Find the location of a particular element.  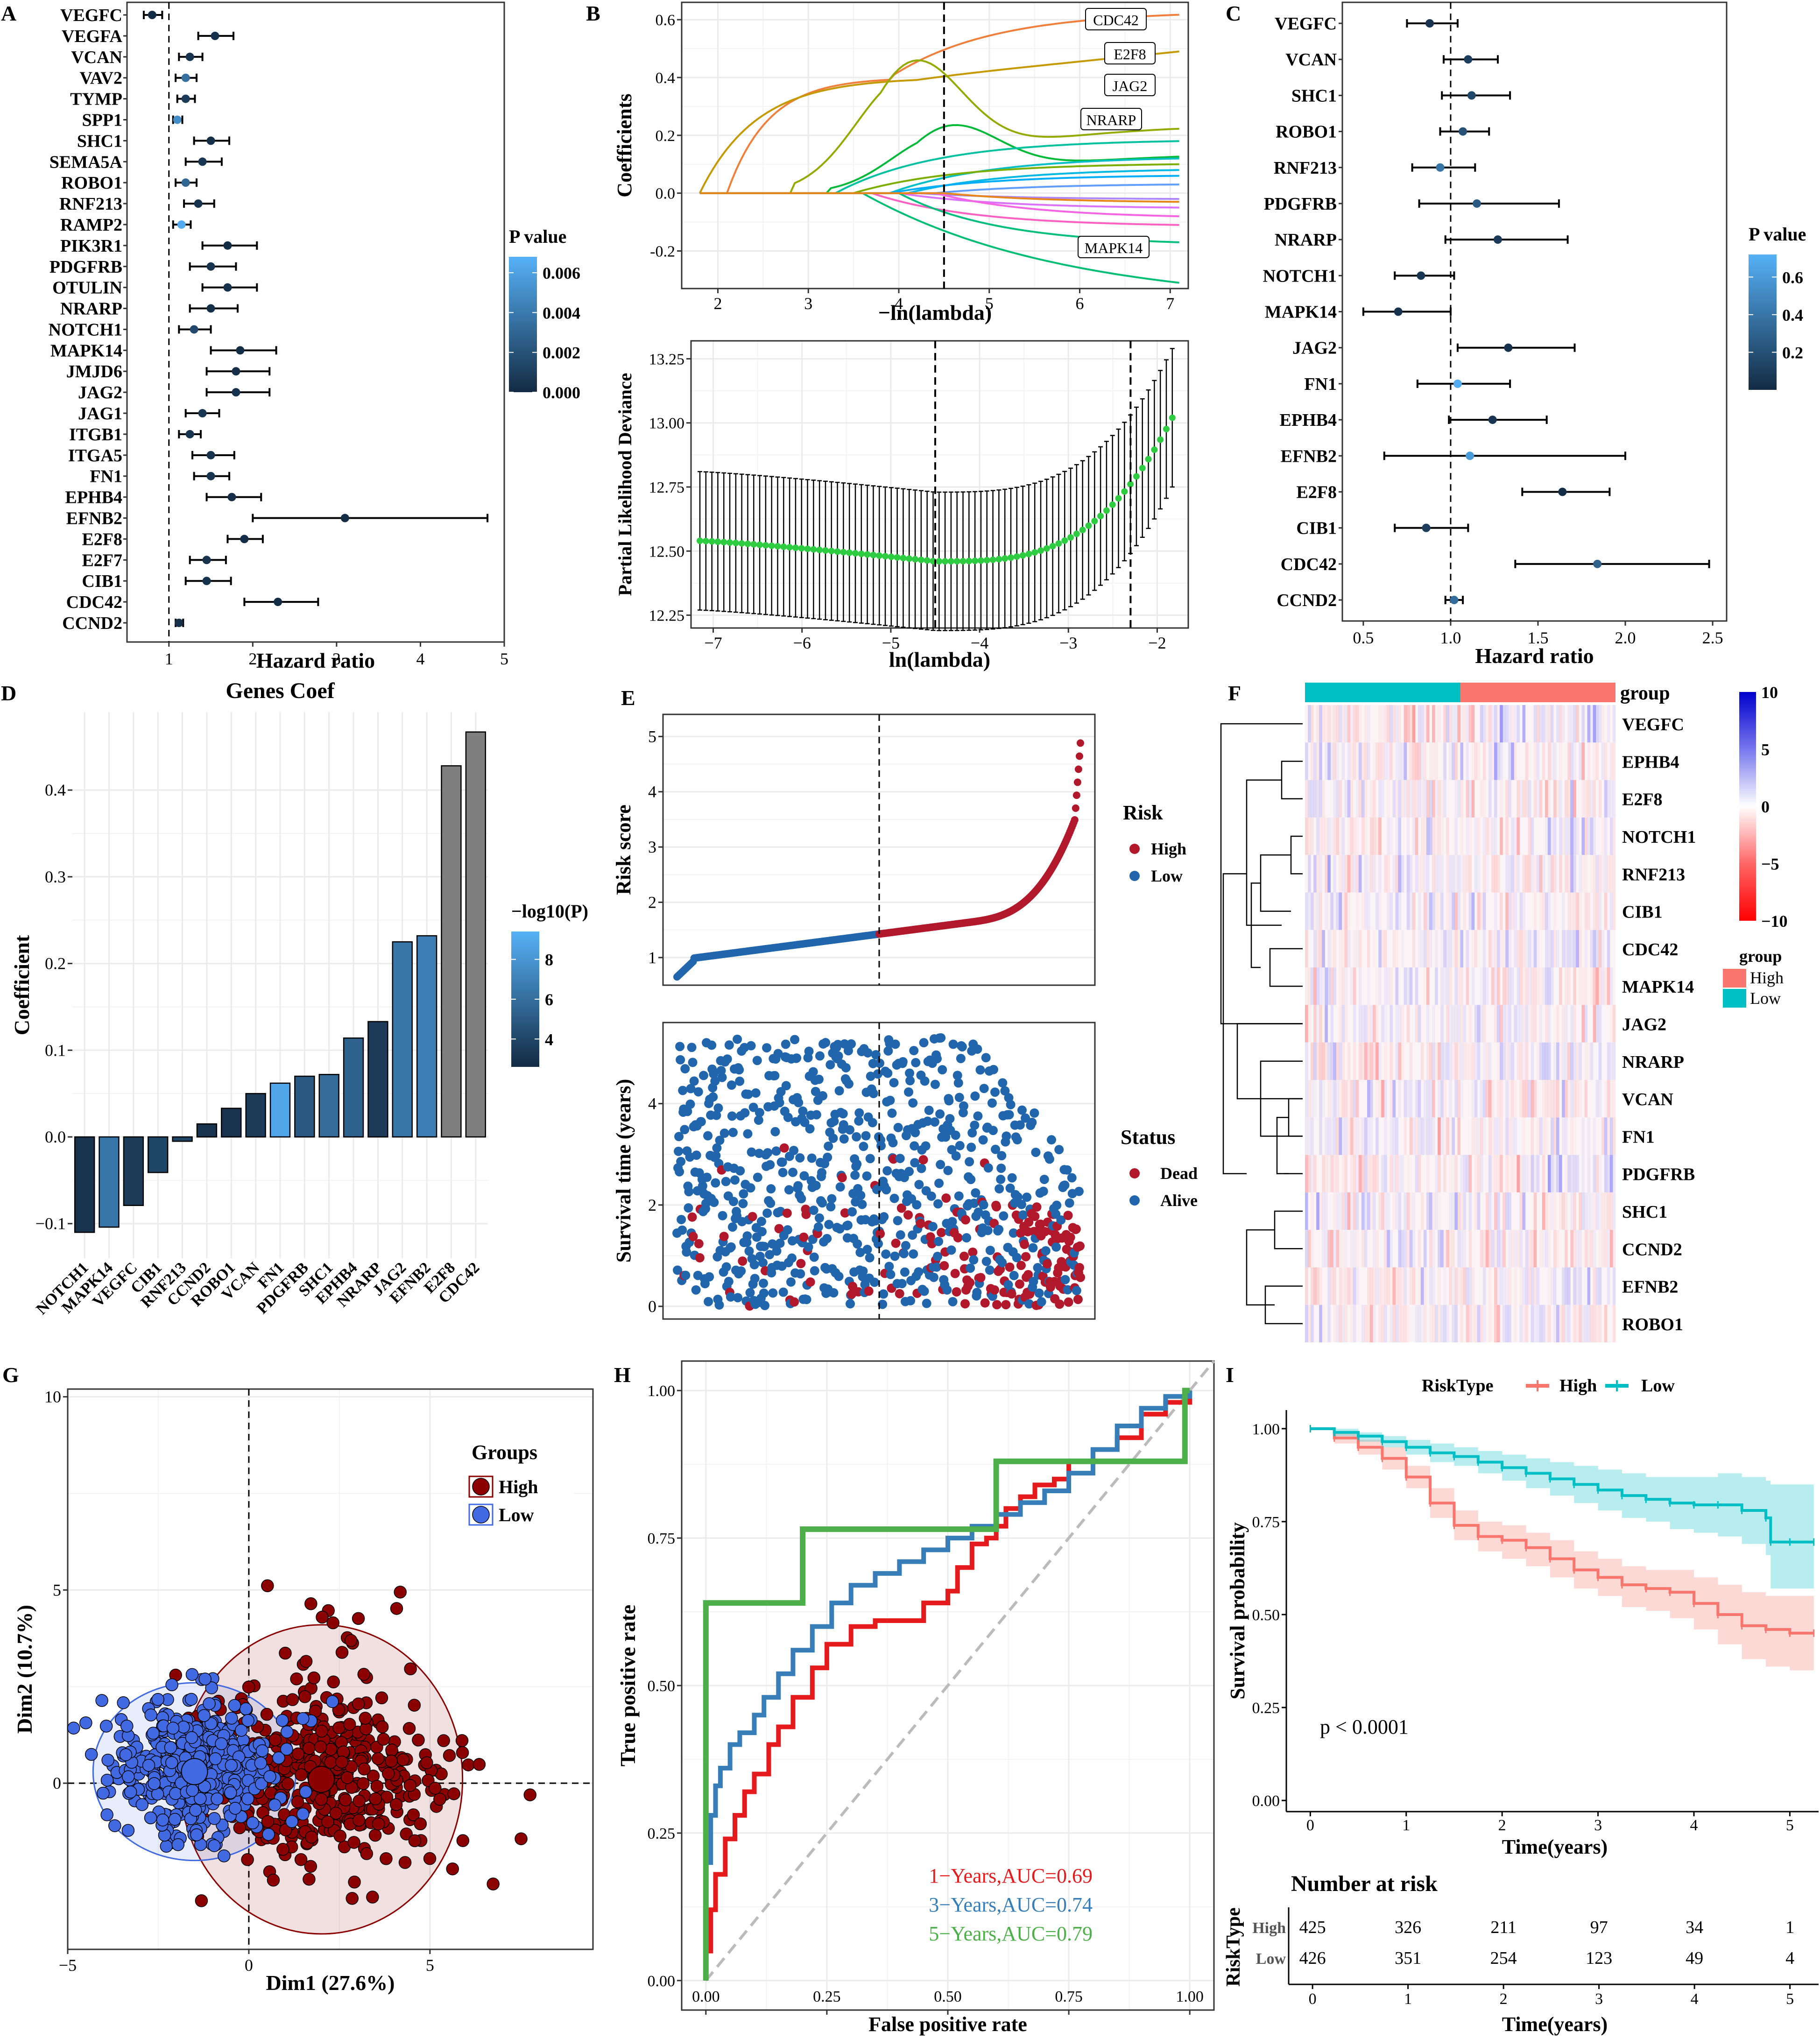

panel-i-risk-count: 97 is located at coordinates (1599, 1927).